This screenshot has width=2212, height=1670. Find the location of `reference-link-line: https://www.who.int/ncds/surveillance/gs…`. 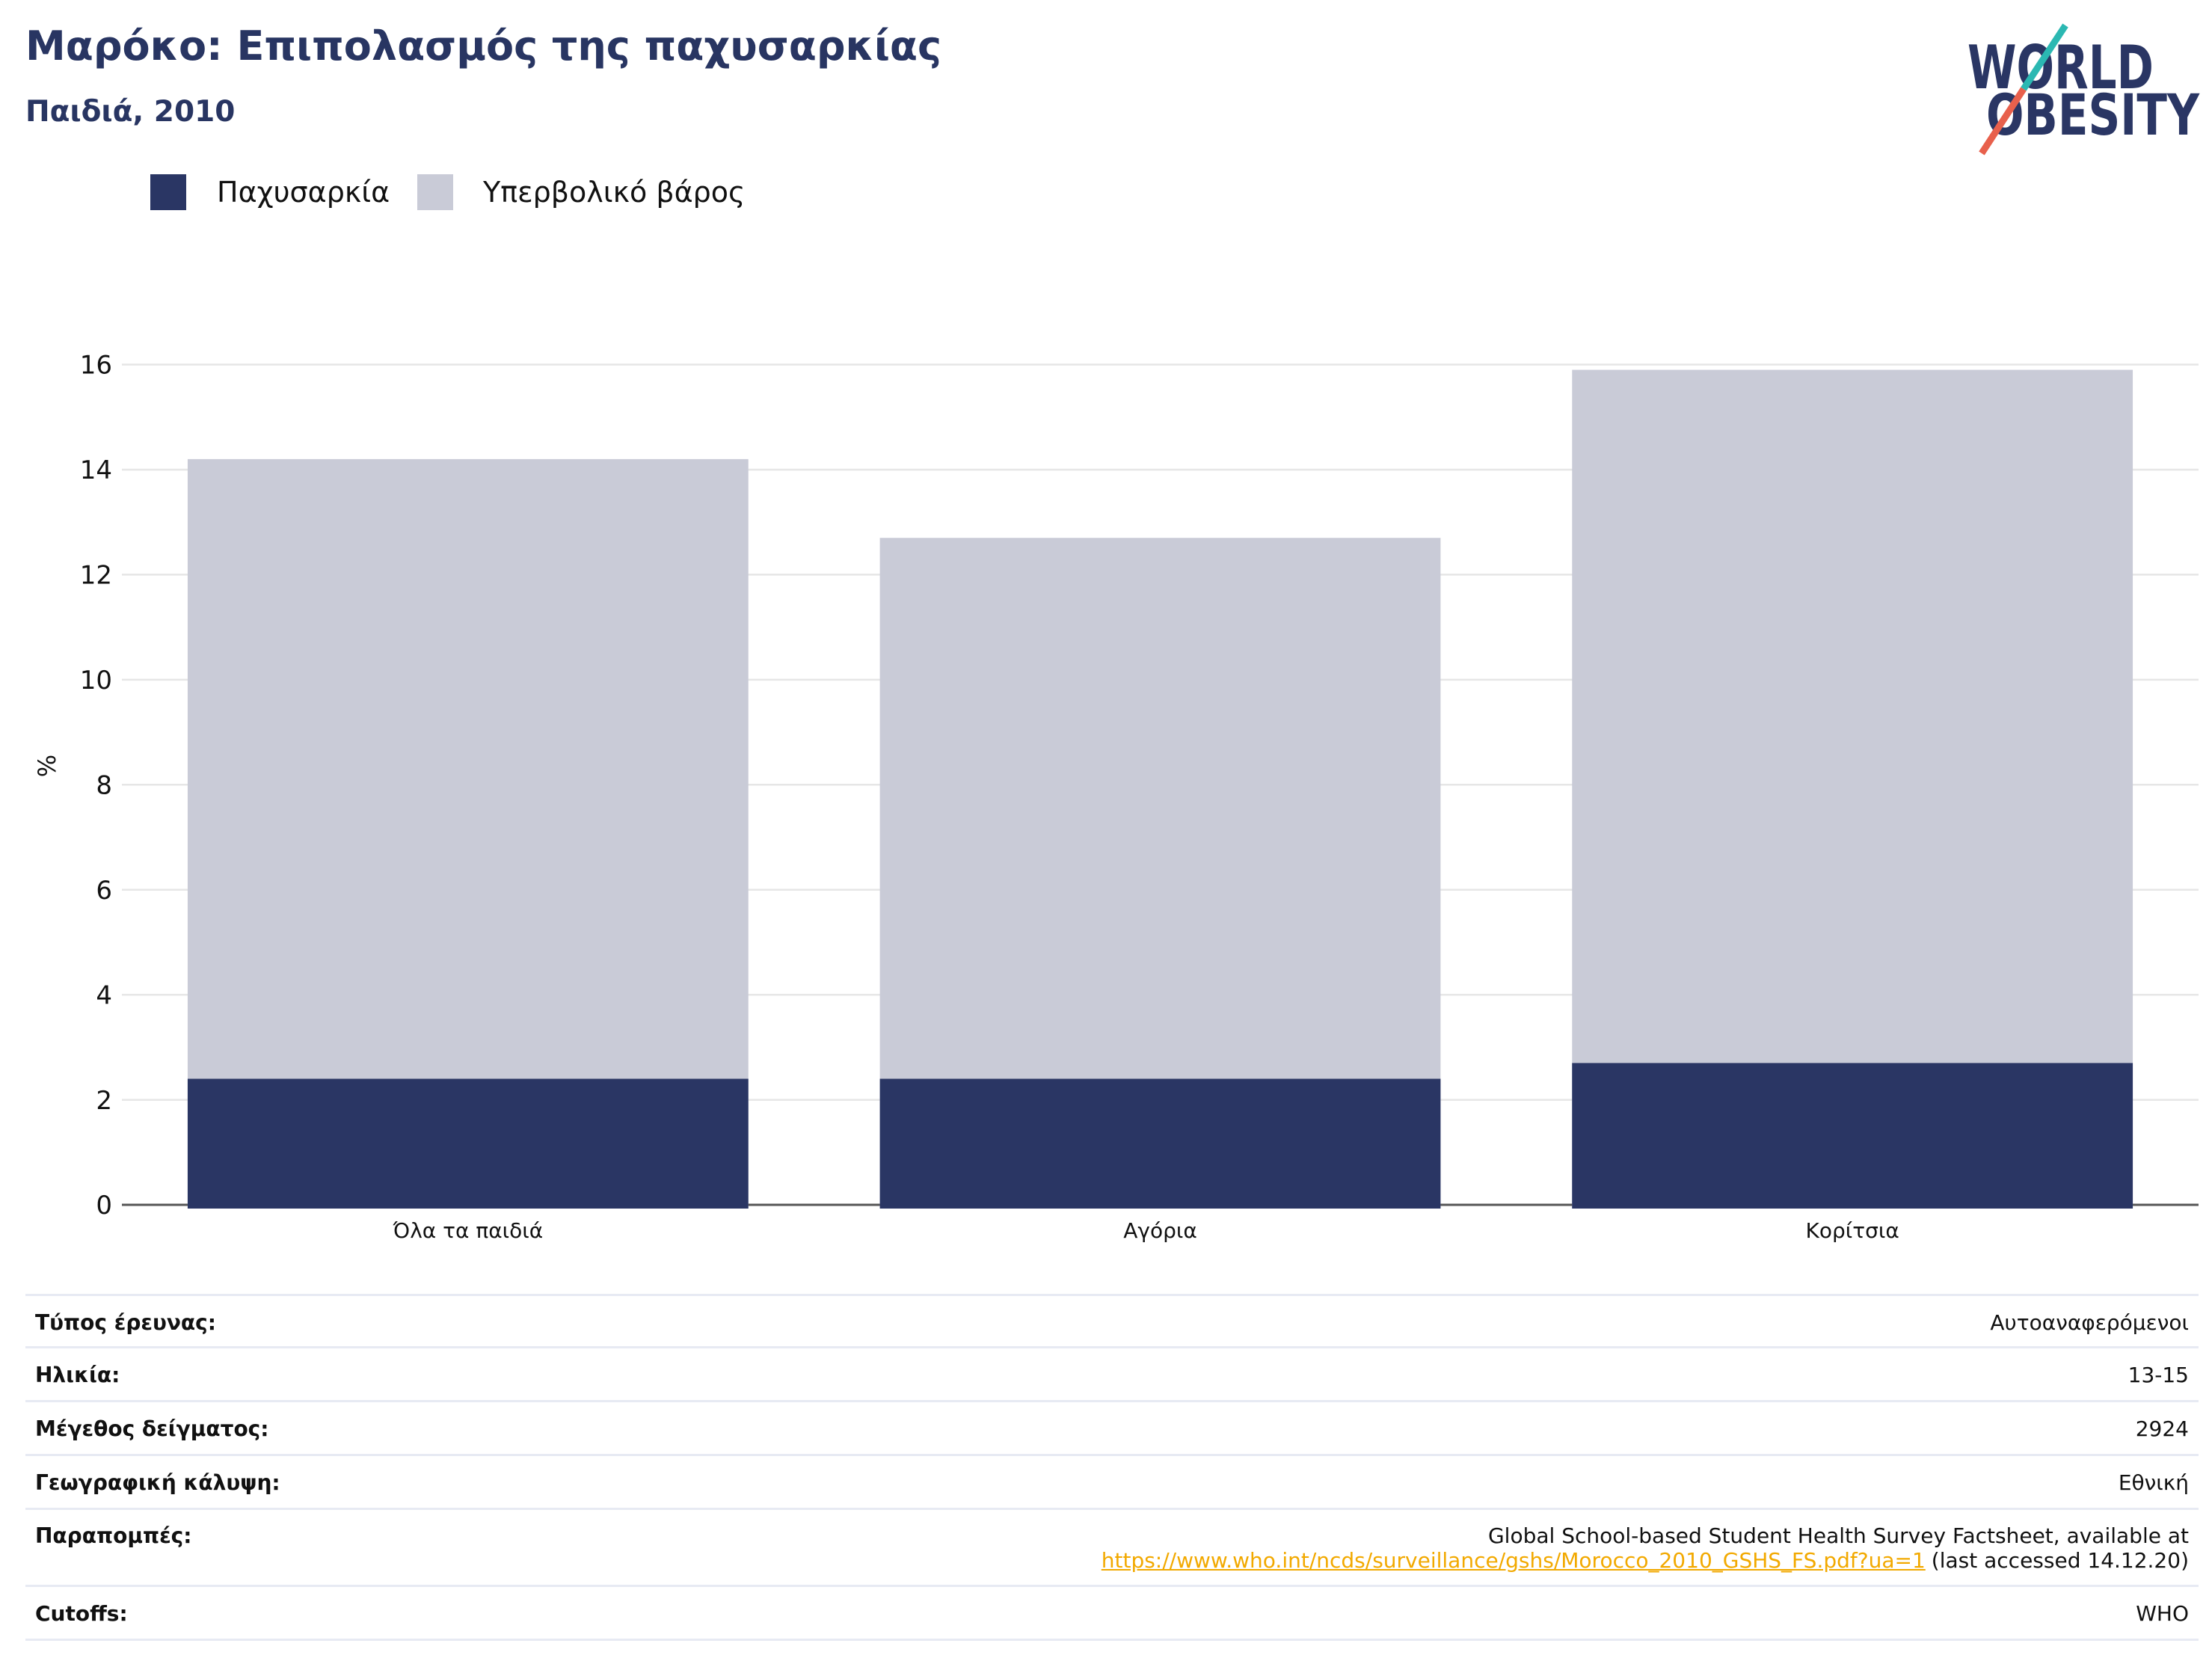

reference-link-line: https://www.who.int/ncds/surveillance/gs… is located at coordinates (1645, 1560).